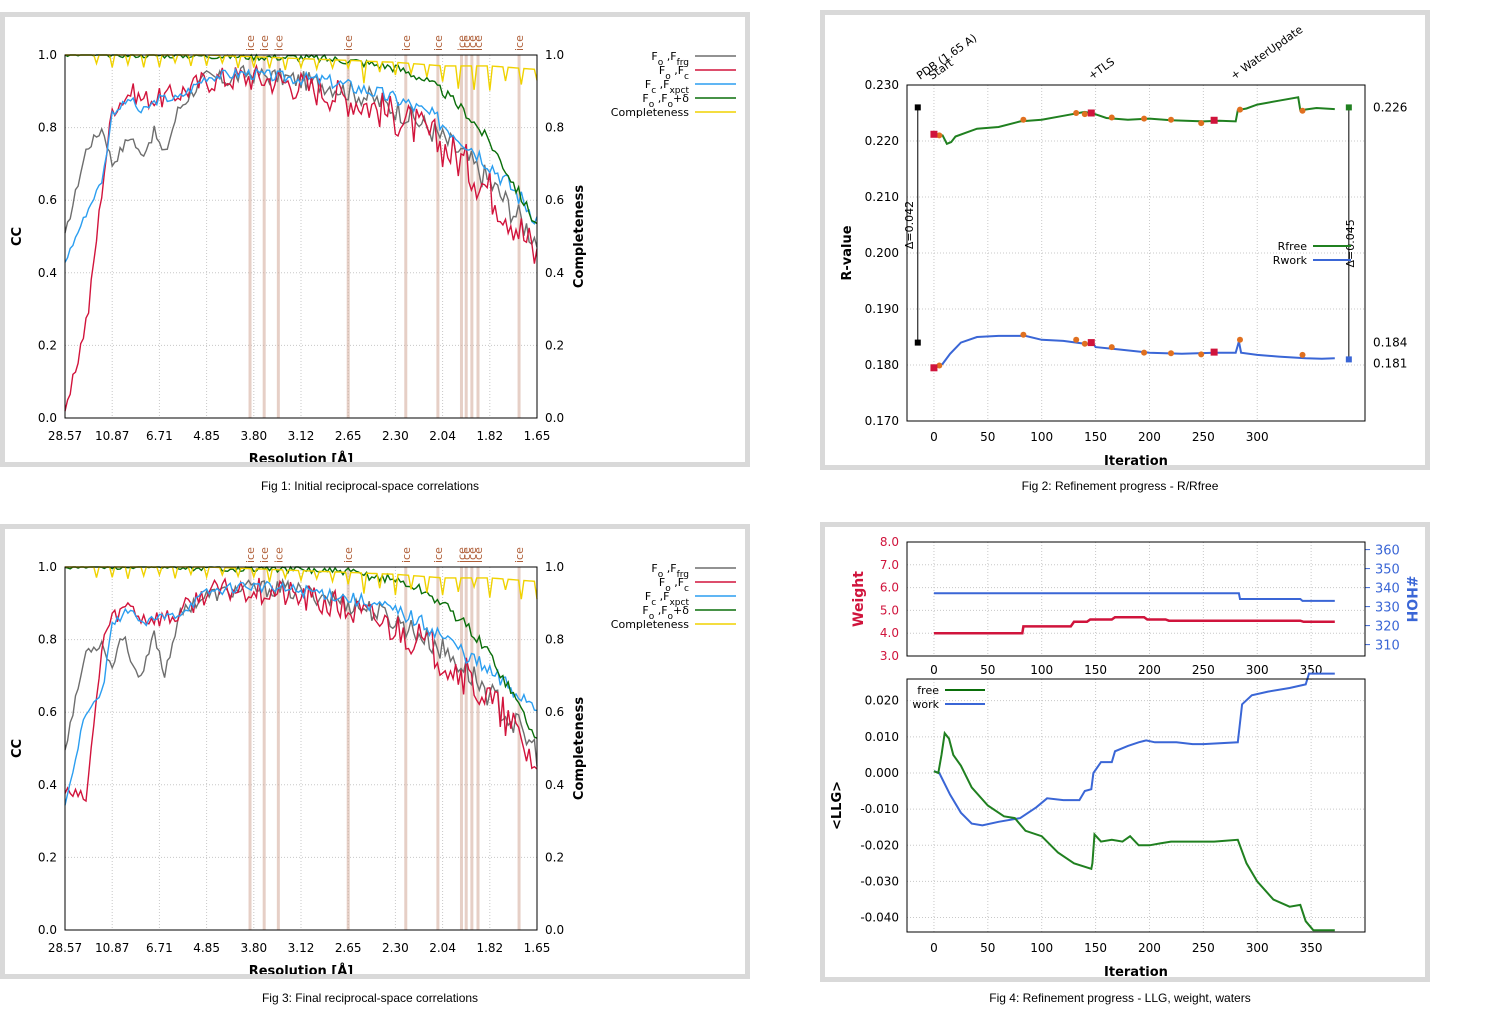 The width and height of the screenshot is (1500, 1024). What do you see at coordinates (925, 704) in the screenshot?
I see `legend-label: work` at bounding box center [925, 704].